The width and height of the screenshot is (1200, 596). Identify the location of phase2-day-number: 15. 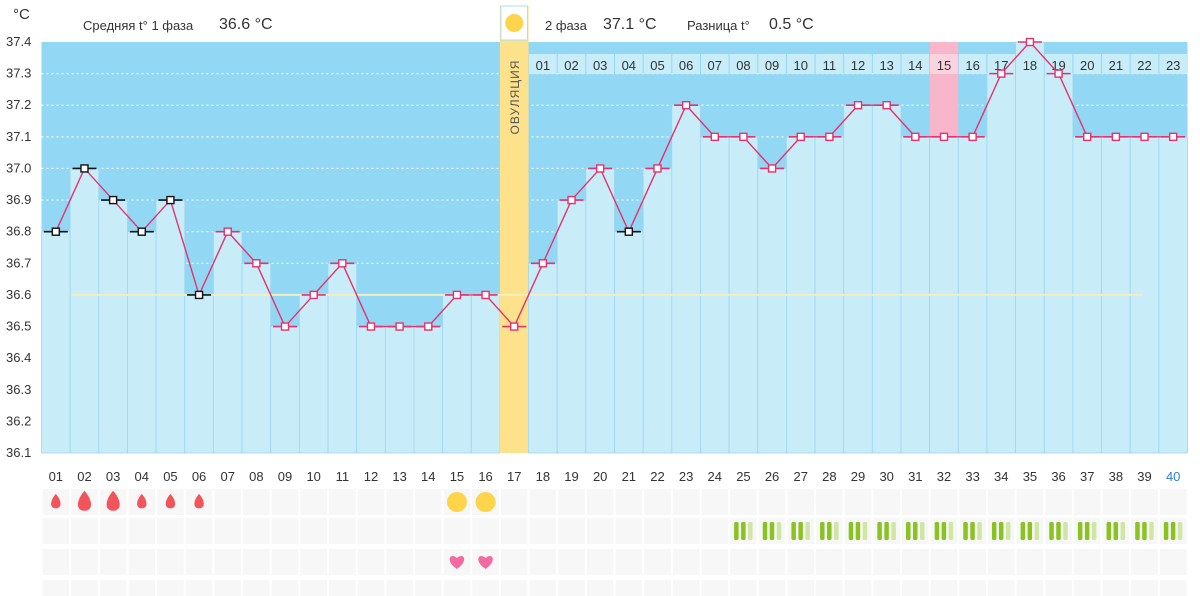
(944, 65).